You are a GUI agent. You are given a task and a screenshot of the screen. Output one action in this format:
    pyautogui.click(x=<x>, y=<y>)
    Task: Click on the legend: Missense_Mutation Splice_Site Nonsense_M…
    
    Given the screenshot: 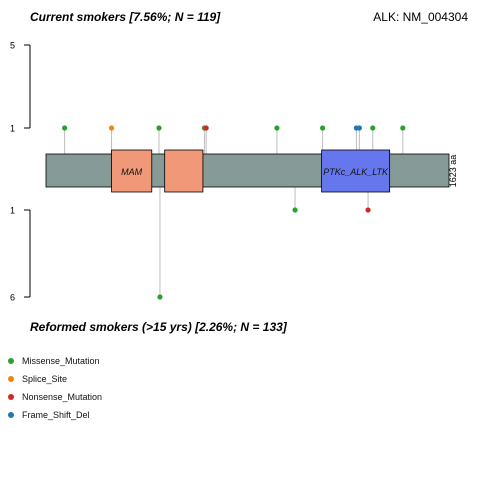 What is the action you would take?
    pyautogui.click(x=55, y=388)
    